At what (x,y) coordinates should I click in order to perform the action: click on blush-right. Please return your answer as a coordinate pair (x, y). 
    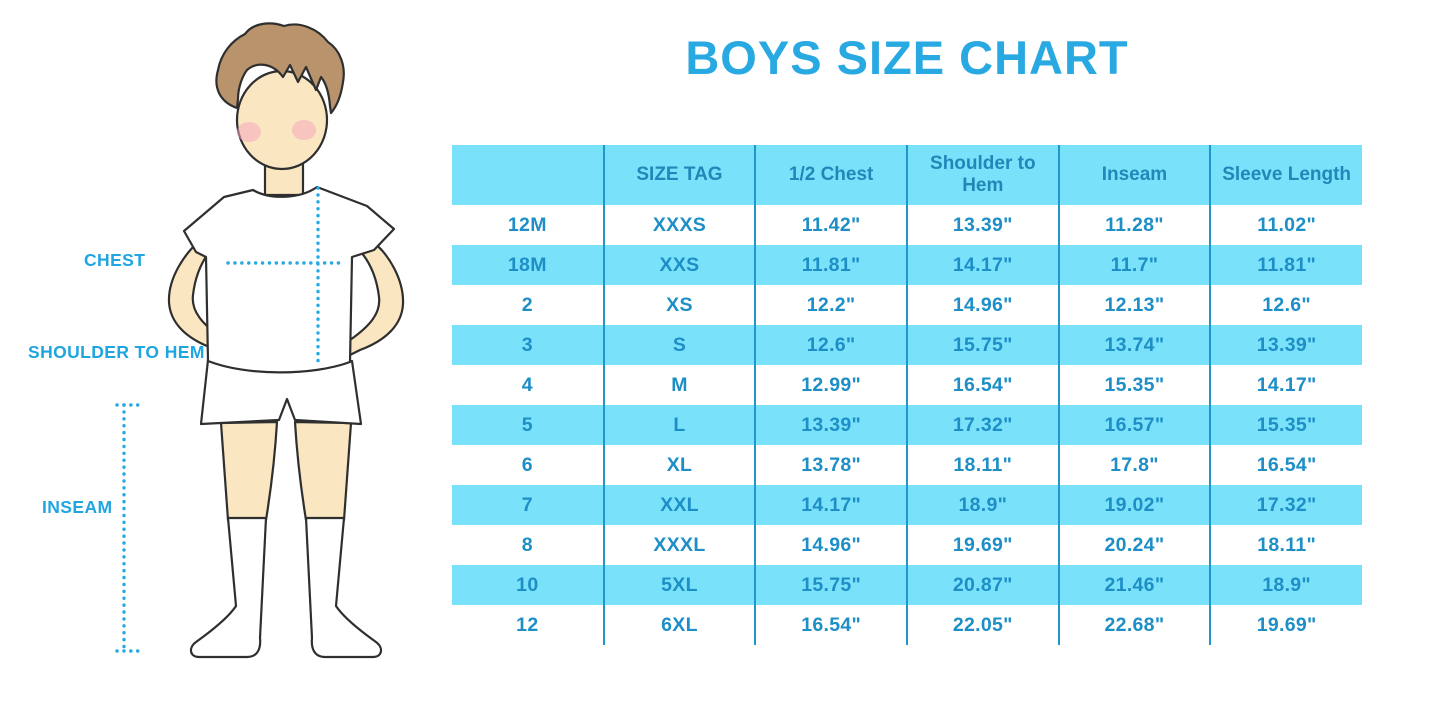
    Looking at the image, I should click on (304, 130).